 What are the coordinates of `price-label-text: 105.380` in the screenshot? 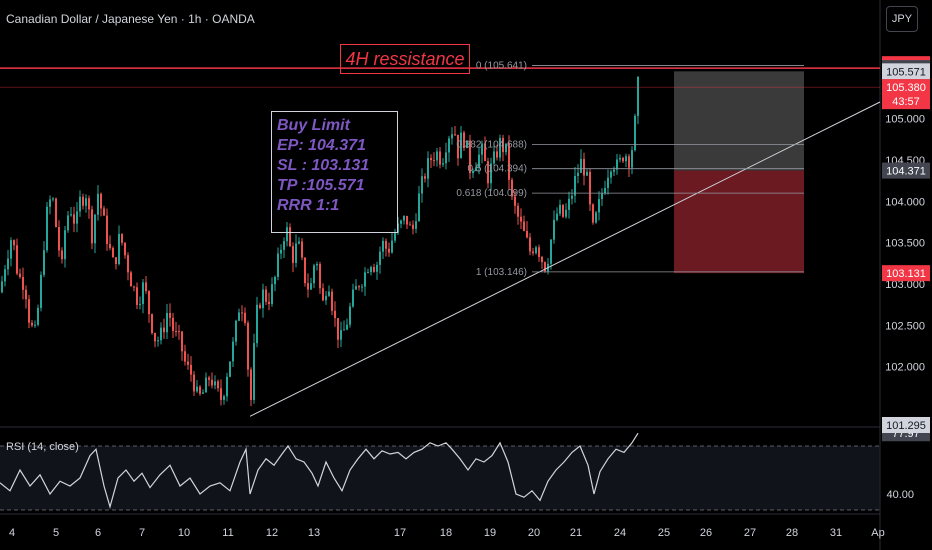 It's located at (906, 88).